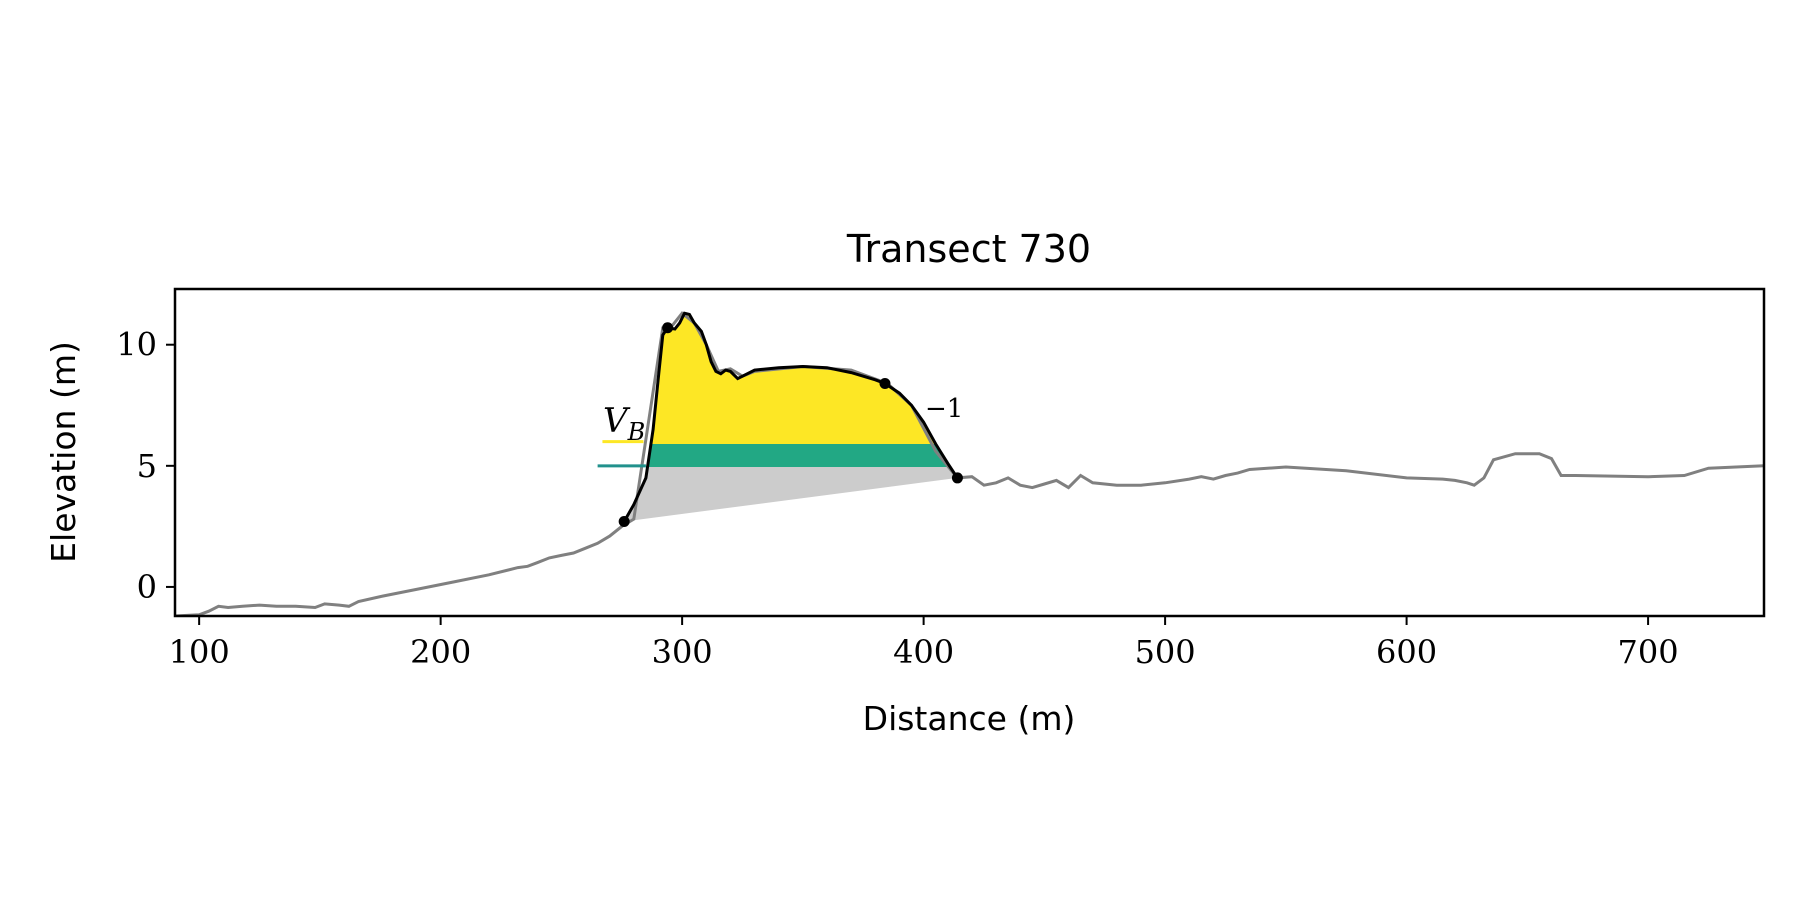  I want to click on y-tick-label: 0, so click(147, 587).